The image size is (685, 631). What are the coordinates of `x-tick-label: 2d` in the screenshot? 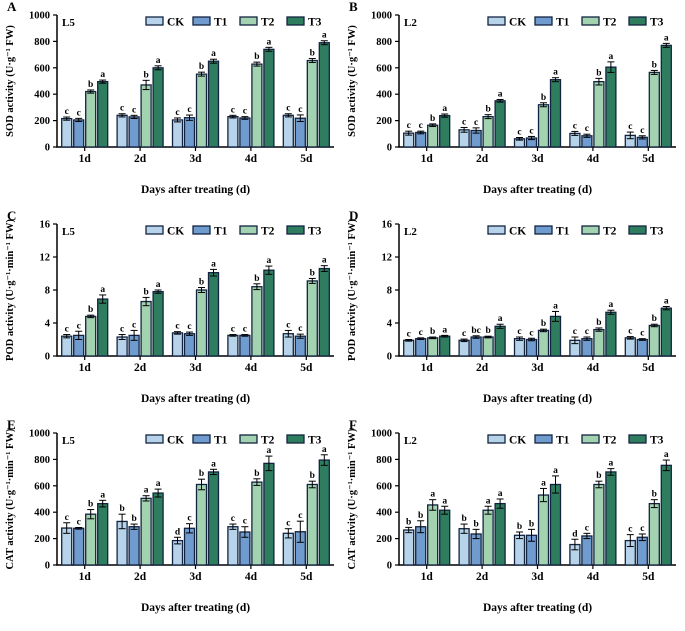 It's located at (140, 159).